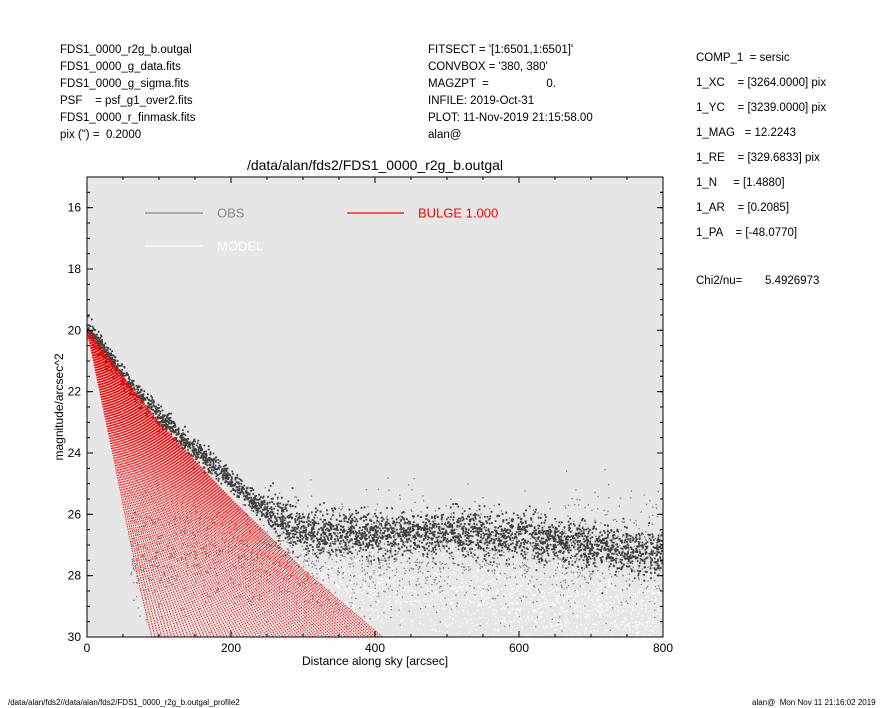  What do you see at coordinates (792, 281) in the screenshot?
I see `chi2-value: 5.4926973` at bounding box center [792, 281].